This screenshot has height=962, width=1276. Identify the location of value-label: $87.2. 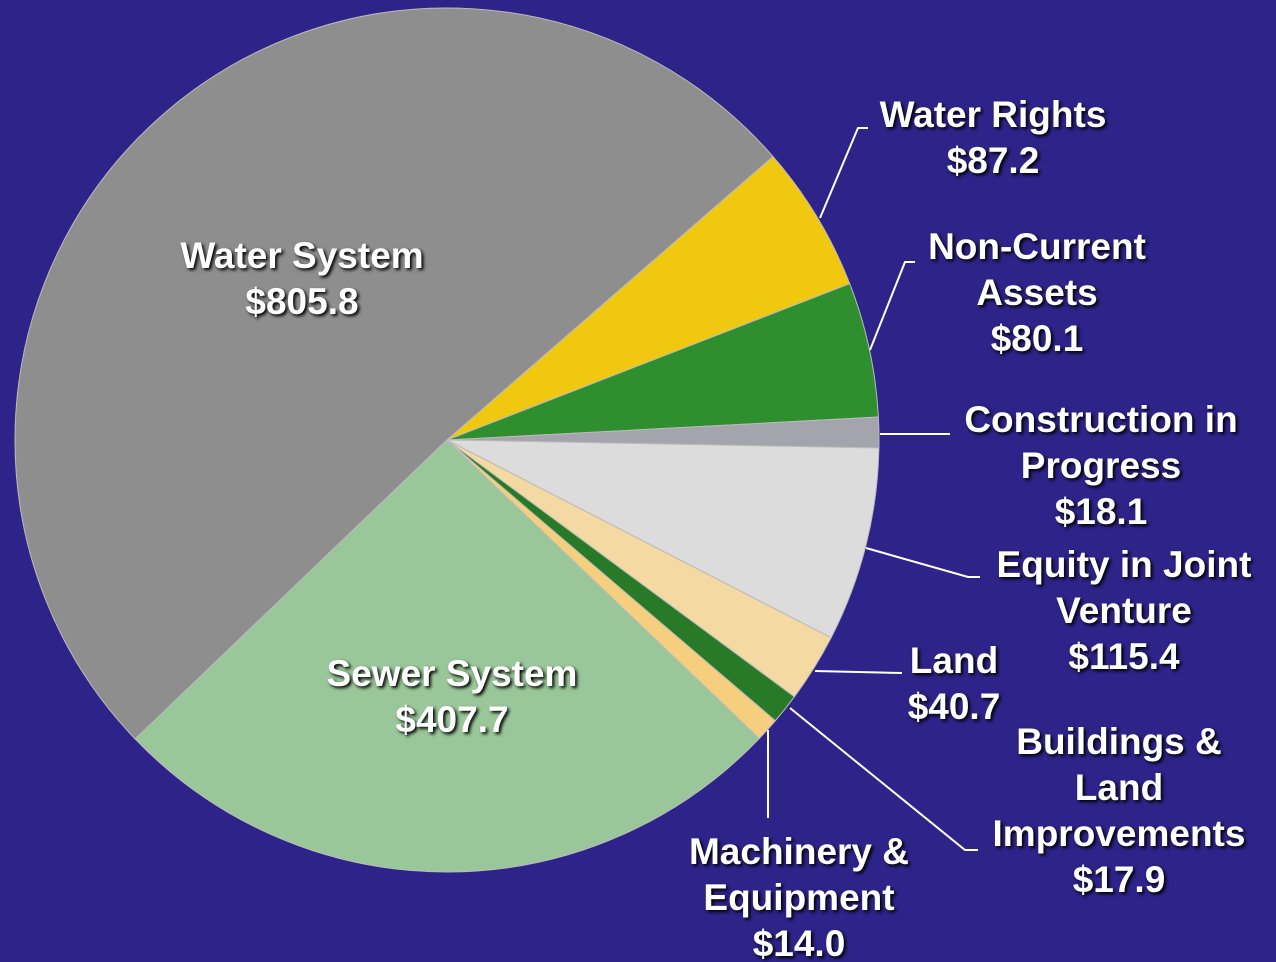
(993, 160).